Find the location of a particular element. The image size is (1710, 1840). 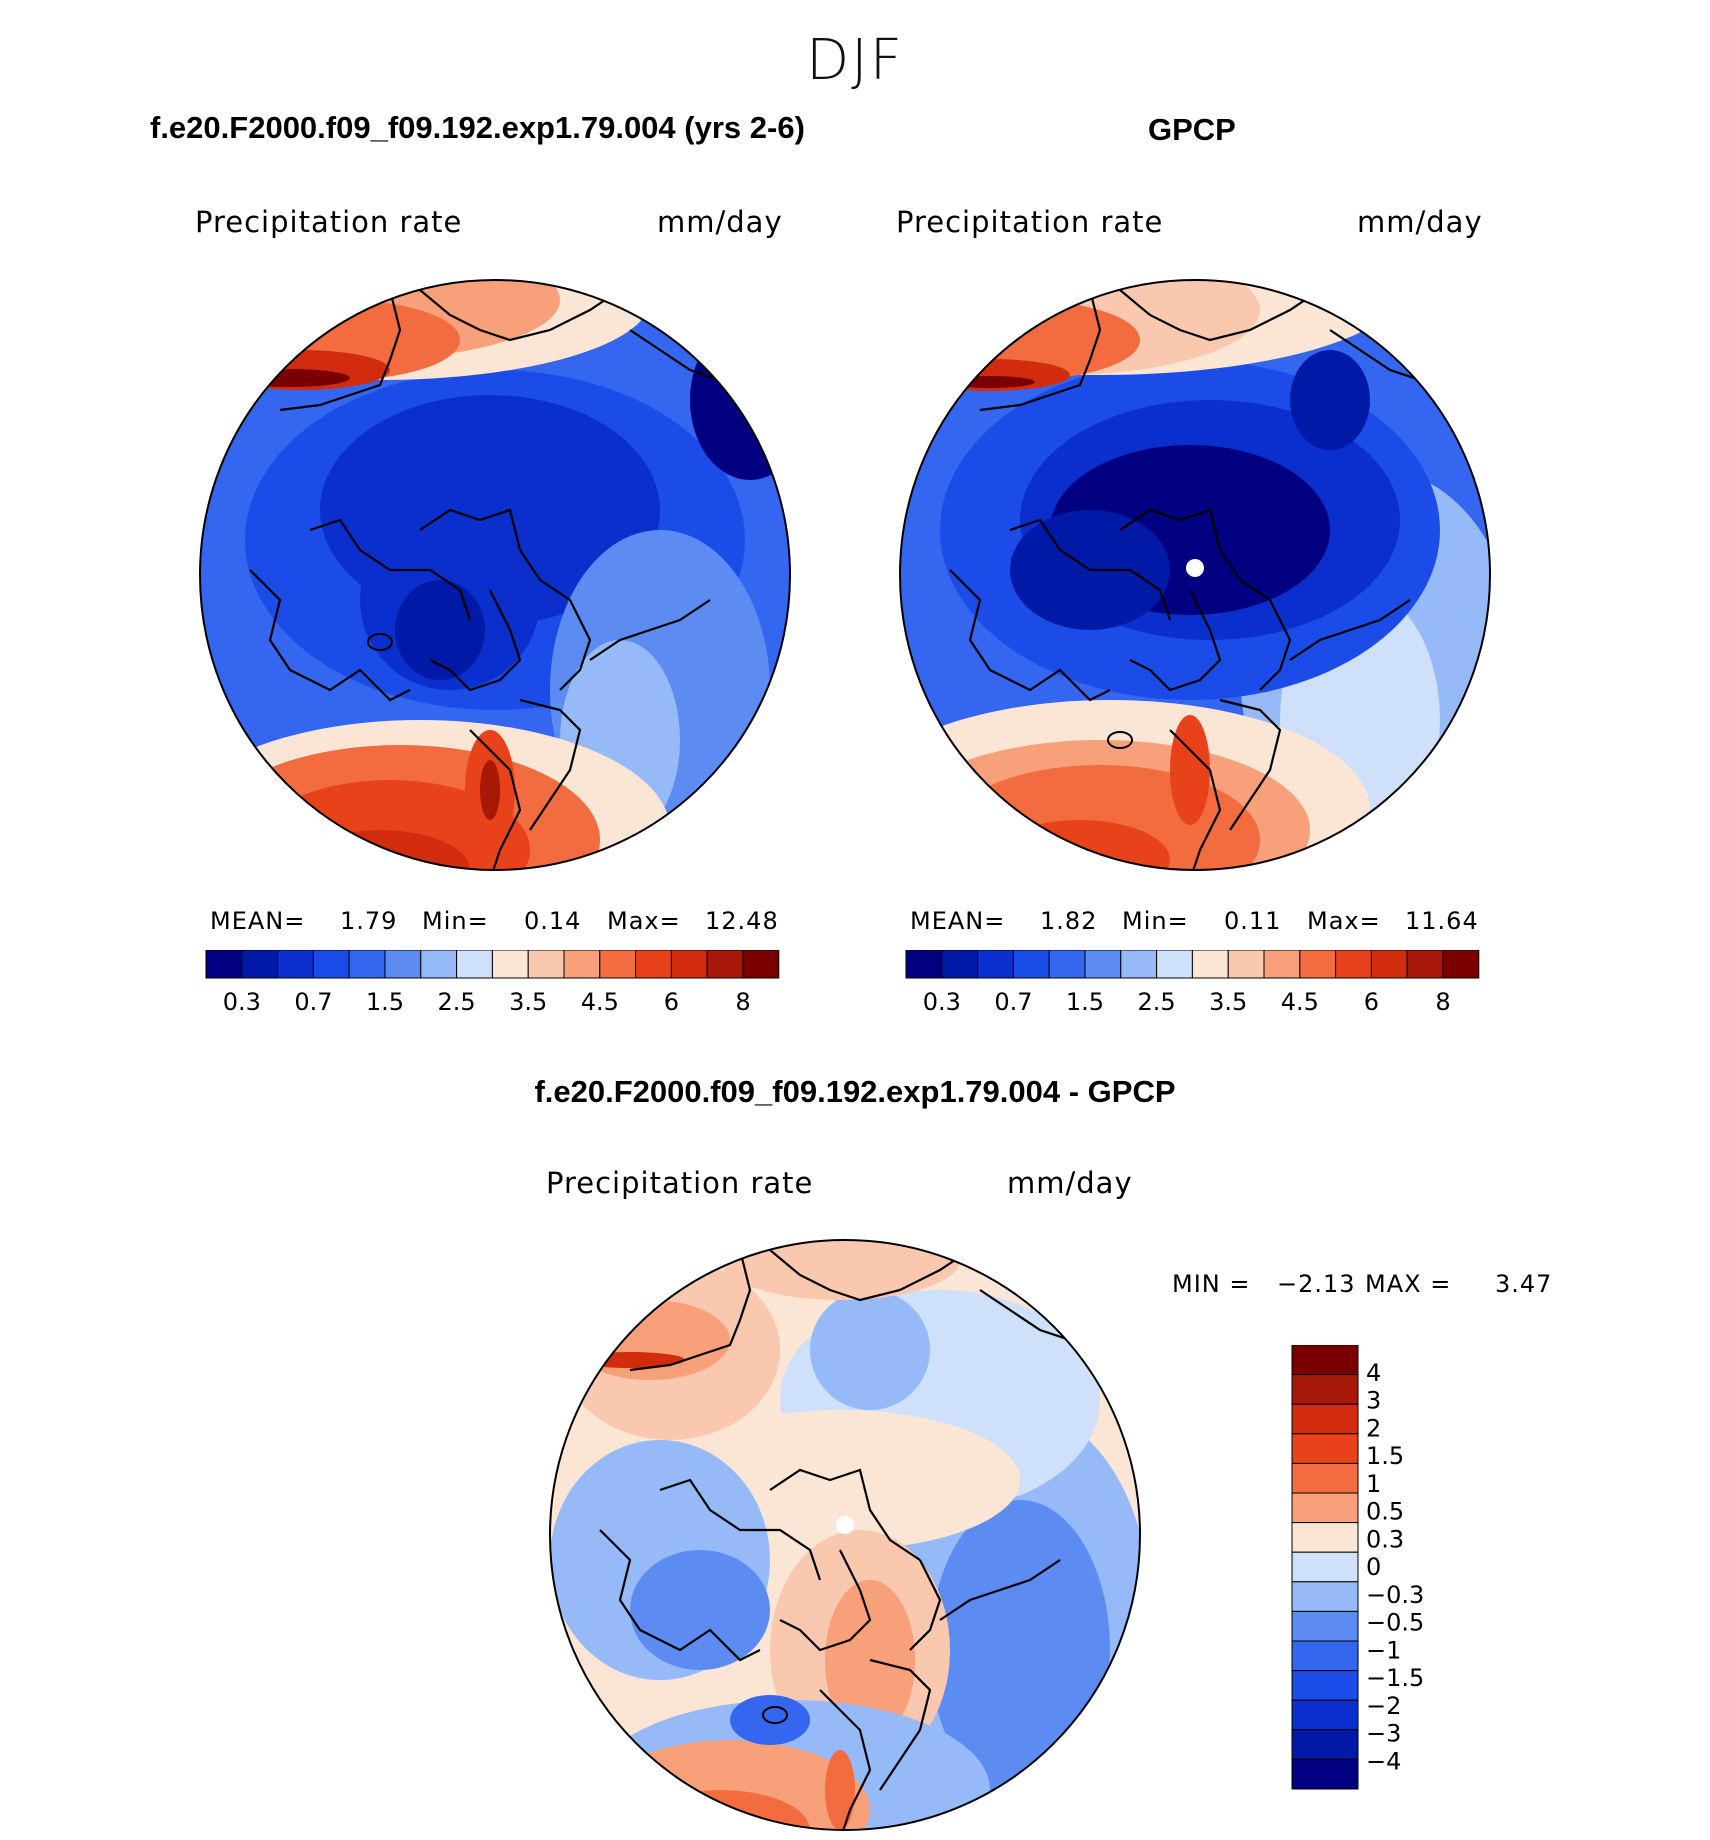

map-1-boundary is located at coordinates (495, 575).